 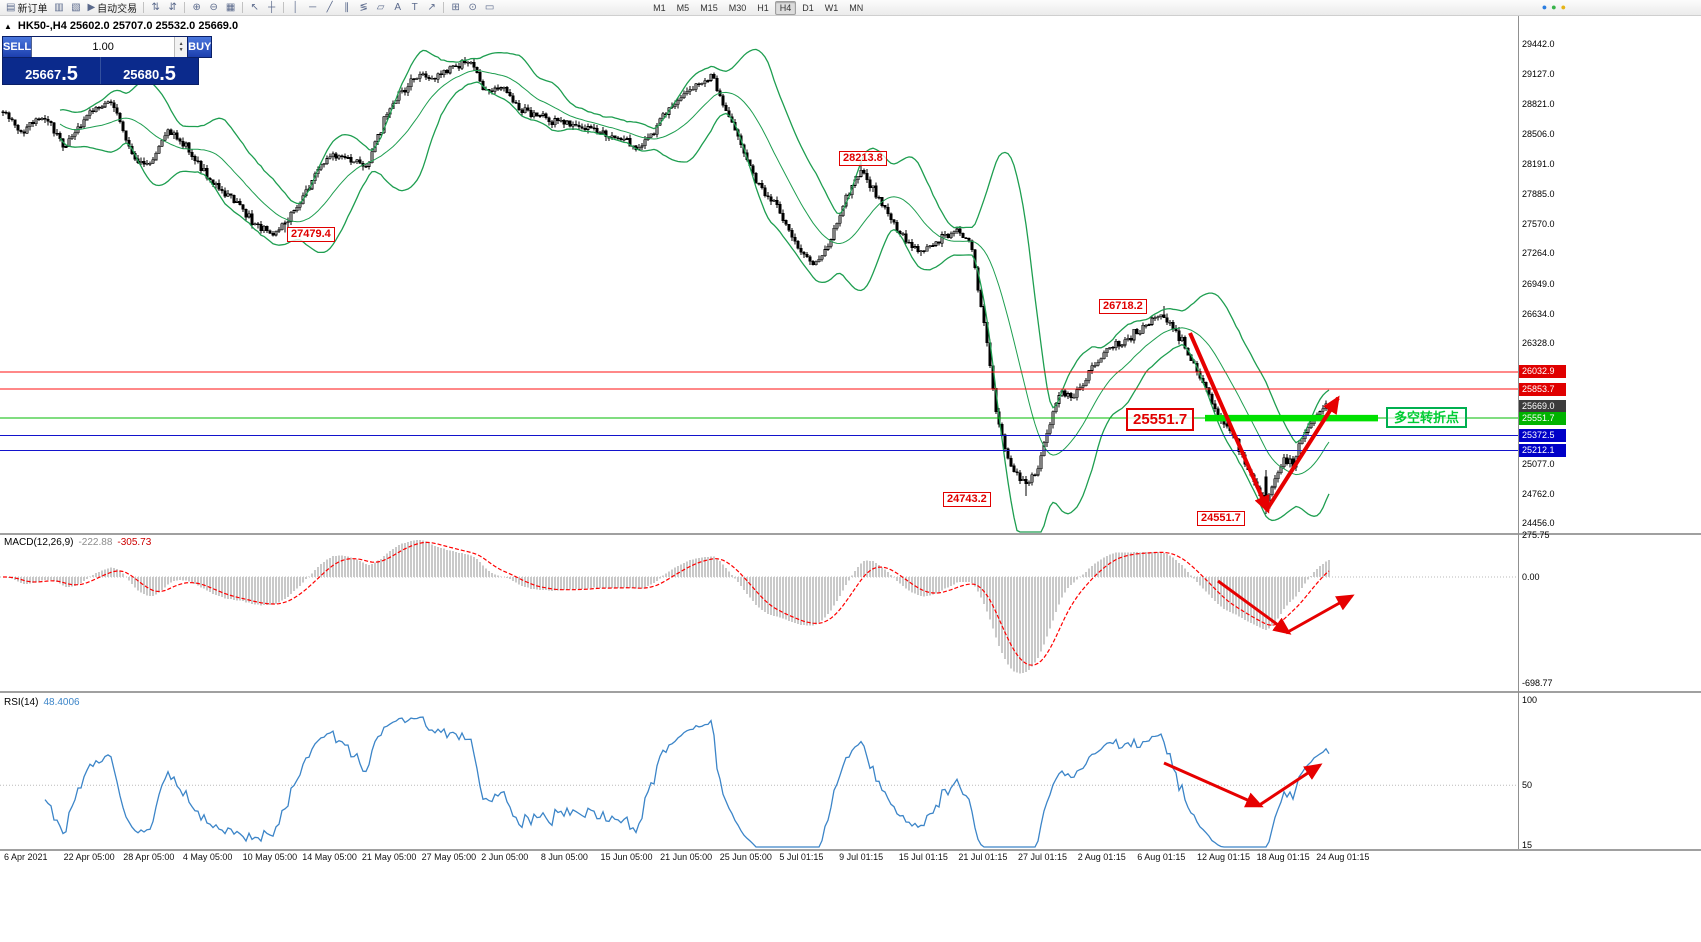 I want to click on one-click-buttons-row: SELL ▲ ▼ BUY, so click(x=107, y=47).